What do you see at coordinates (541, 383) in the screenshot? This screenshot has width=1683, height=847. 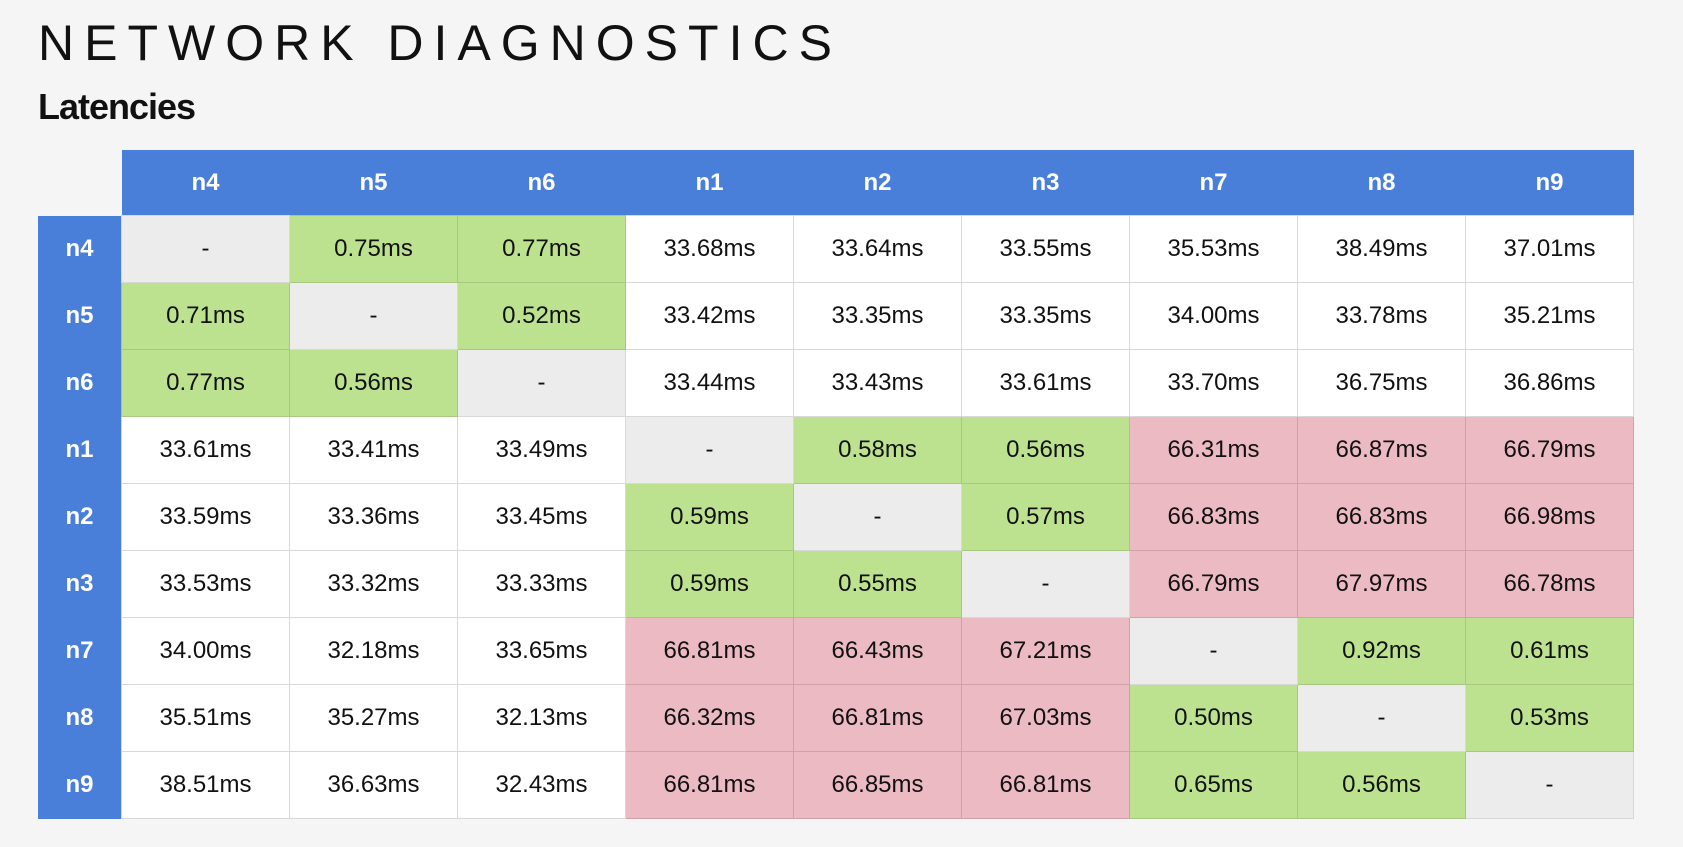 I see `latency-cell-n6-n6: -` at bounding box center [541, 383].